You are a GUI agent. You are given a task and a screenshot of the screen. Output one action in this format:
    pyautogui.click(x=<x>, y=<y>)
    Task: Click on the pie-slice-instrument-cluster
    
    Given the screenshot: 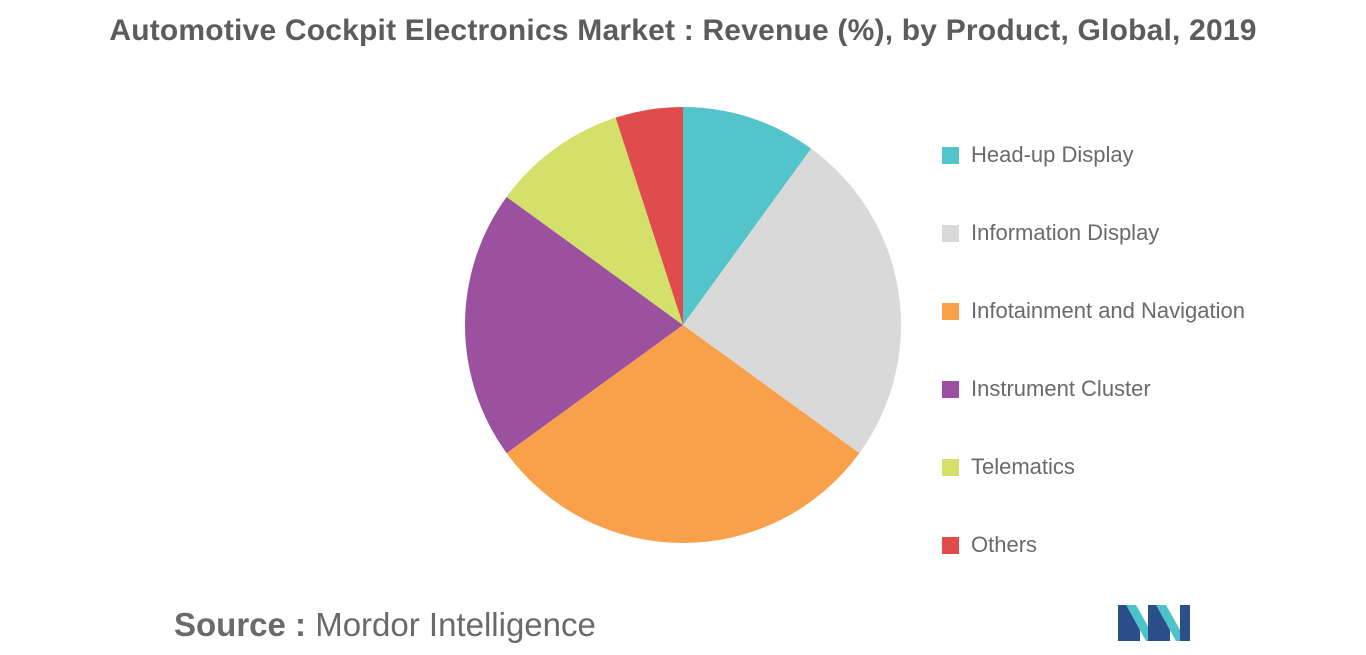 What is the action you would take?
    pyautogui.click(x=574, y=325)
    